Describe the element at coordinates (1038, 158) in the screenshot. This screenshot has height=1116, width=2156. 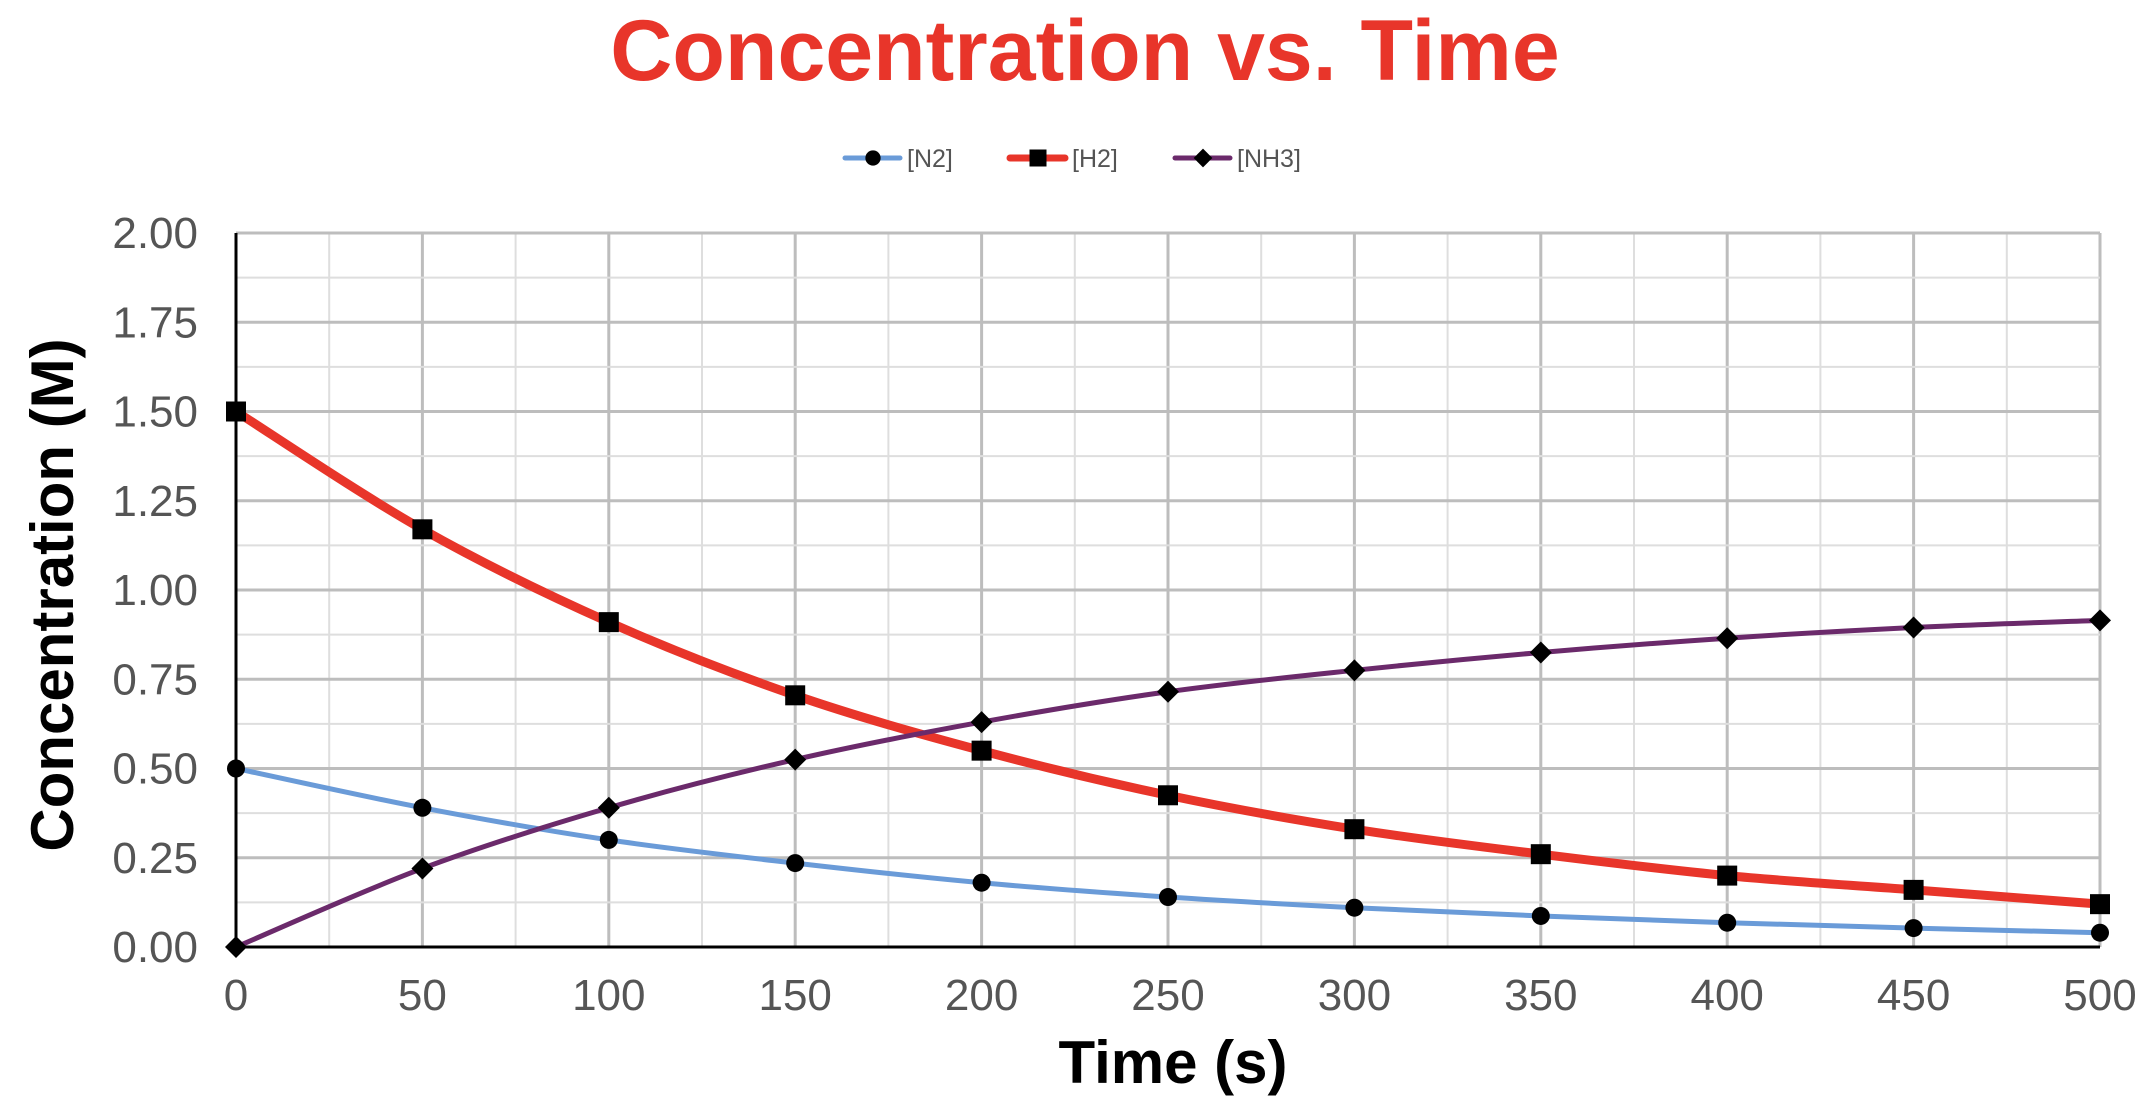
I see `legend-marker-h2` at that location.